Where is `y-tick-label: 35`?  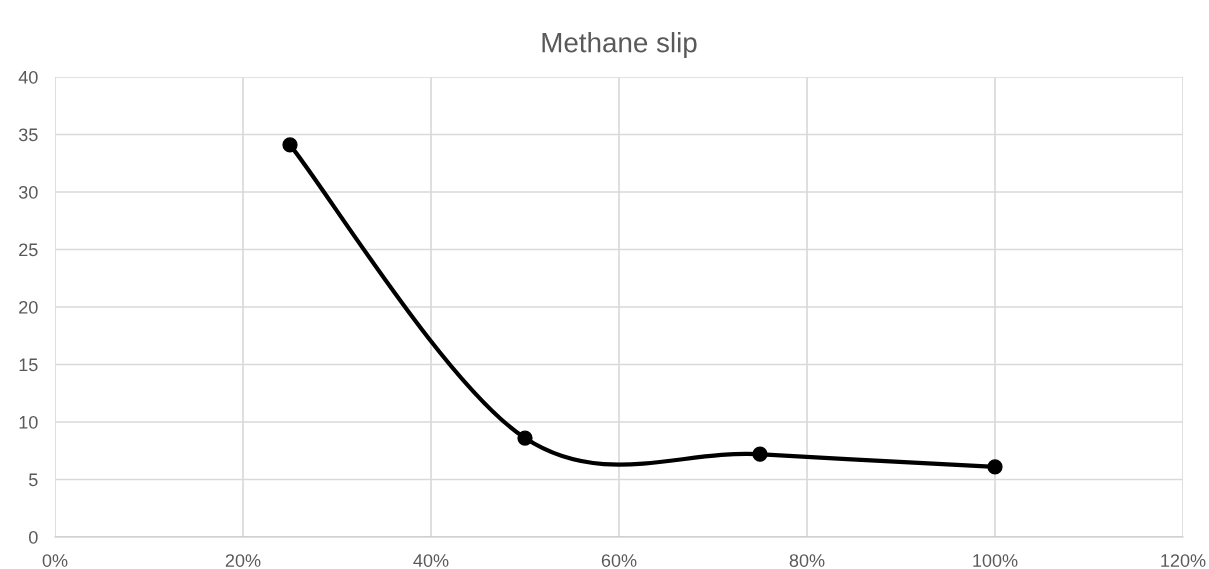
y-tick-label: 35 is located at coordinates (28, 135).